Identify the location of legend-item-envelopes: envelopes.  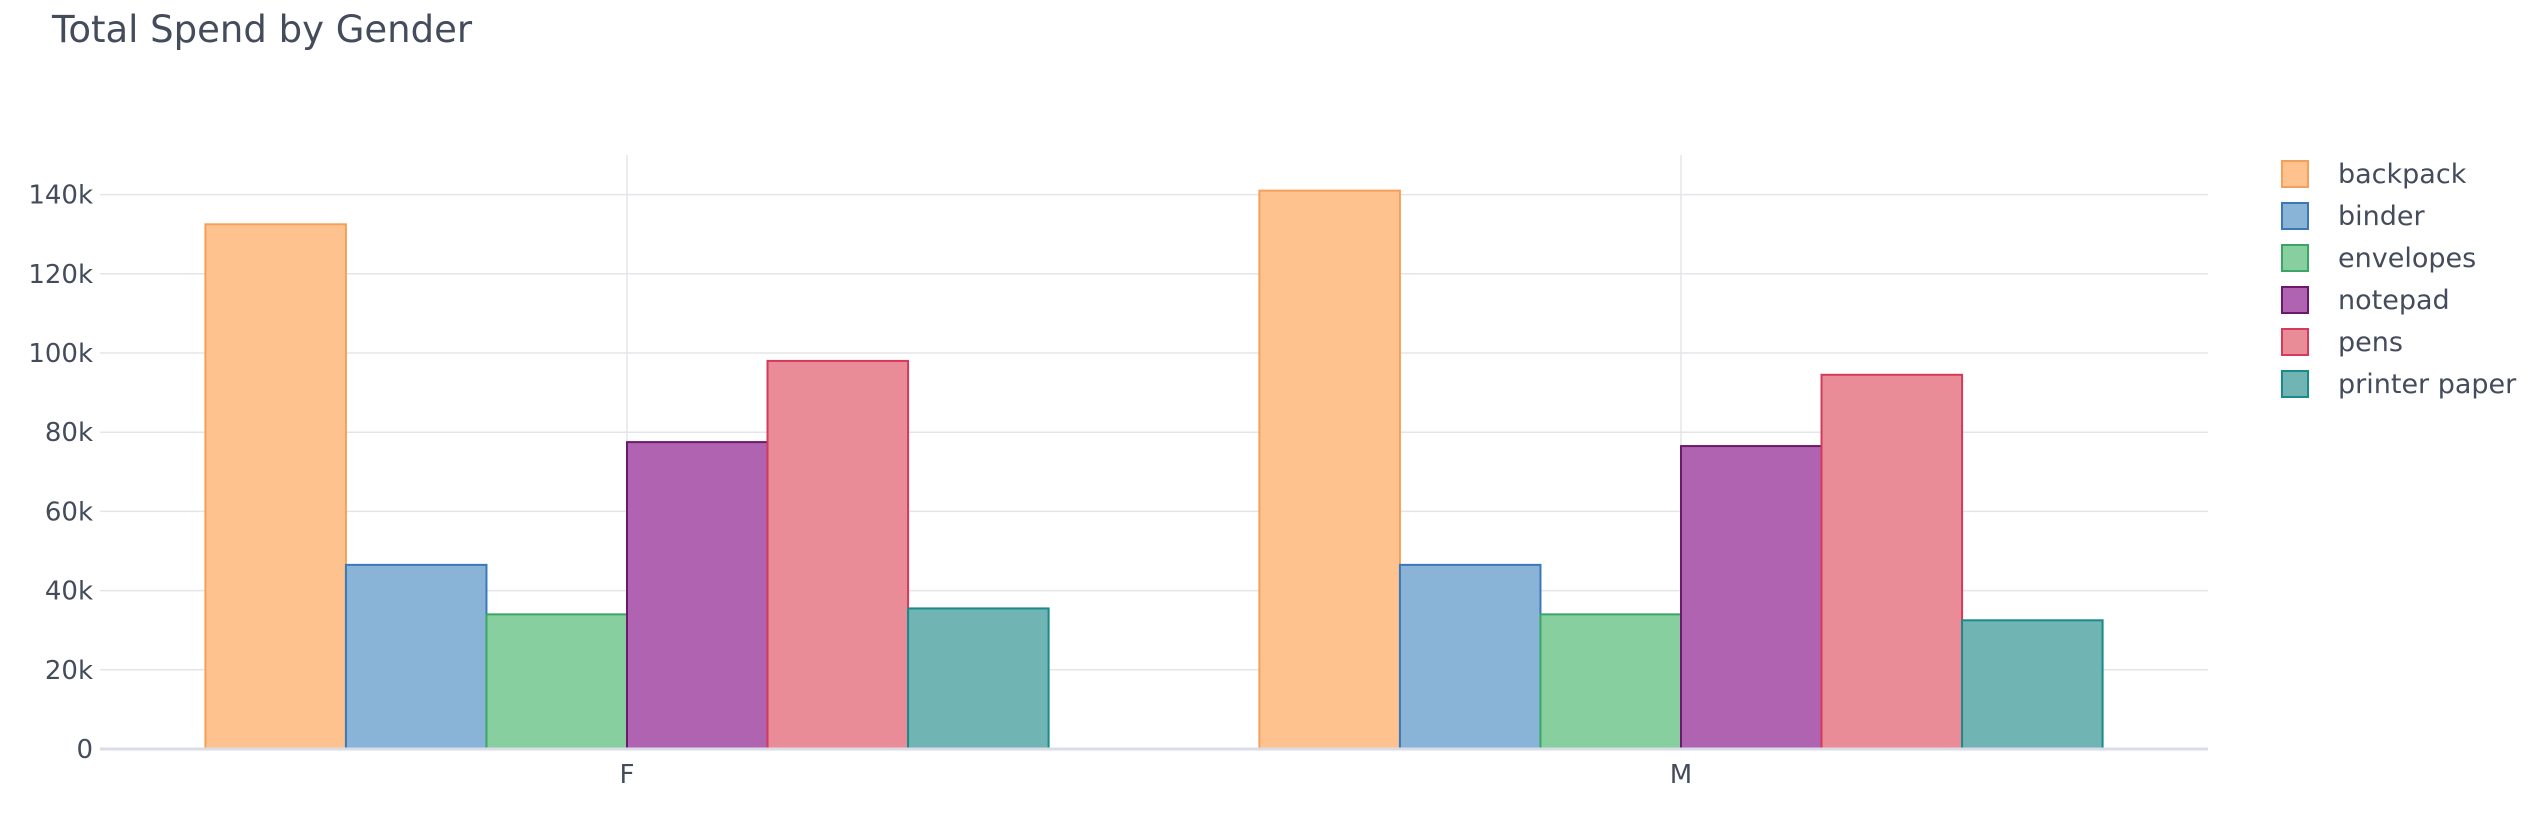
(2378, 258).